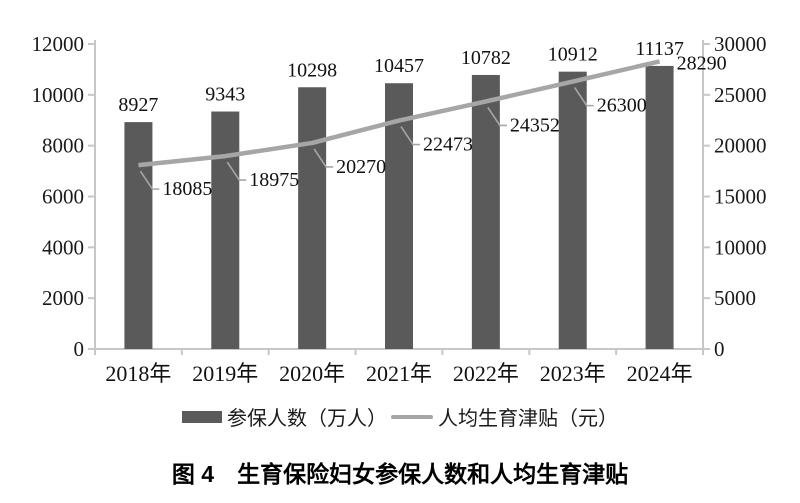 This screenshot has height=503, width=800. What do you see at coordinates (702, 63) in the screenshot?
I see `line-value-label: 28290` at bounding box center [702, 63].